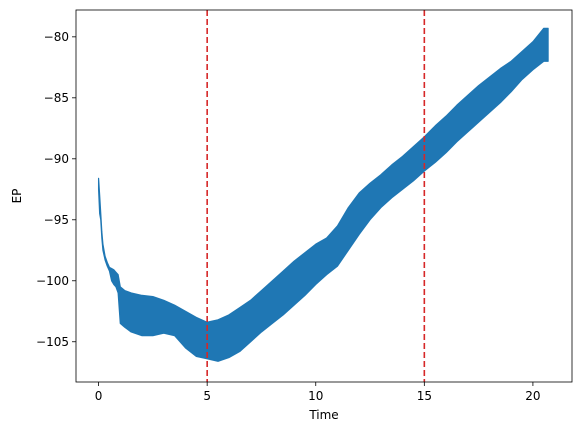 Image resolution: width=583 pixels, height=432 pixels. Describe the element at coordinates (315, 396) in the screenshot. I see `x-tick-label-2: 10` at that location.